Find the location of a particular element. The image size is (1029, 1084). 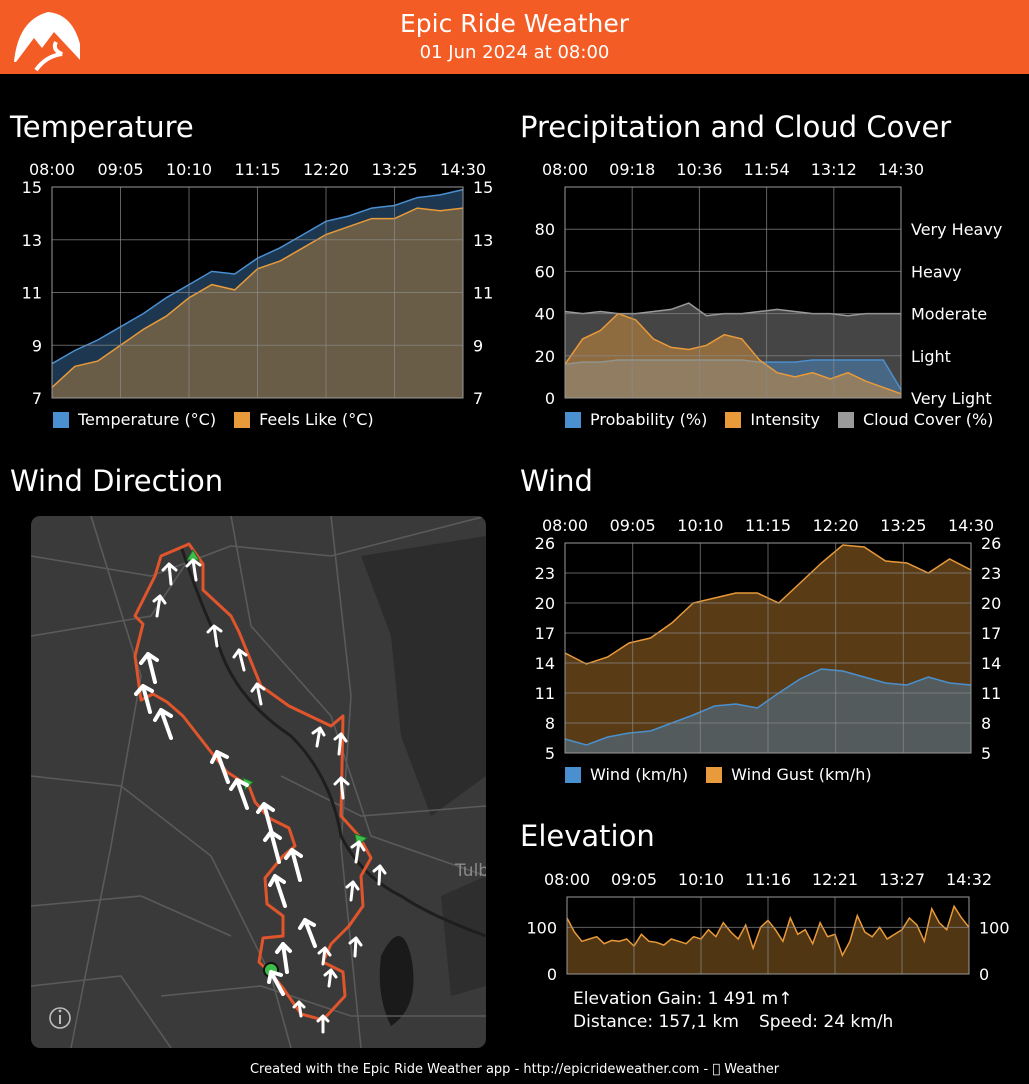

y-tick-label: 11 is located at coordinates (32, 293).